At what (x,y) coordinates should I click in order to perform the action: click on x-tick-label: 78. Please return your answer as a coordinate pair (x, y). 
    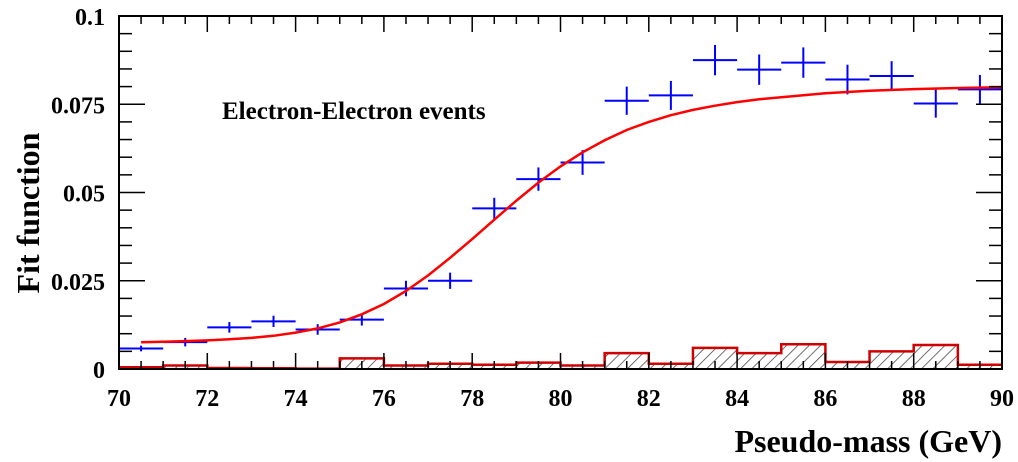
    Looking at the image, I should click on (472, 399).